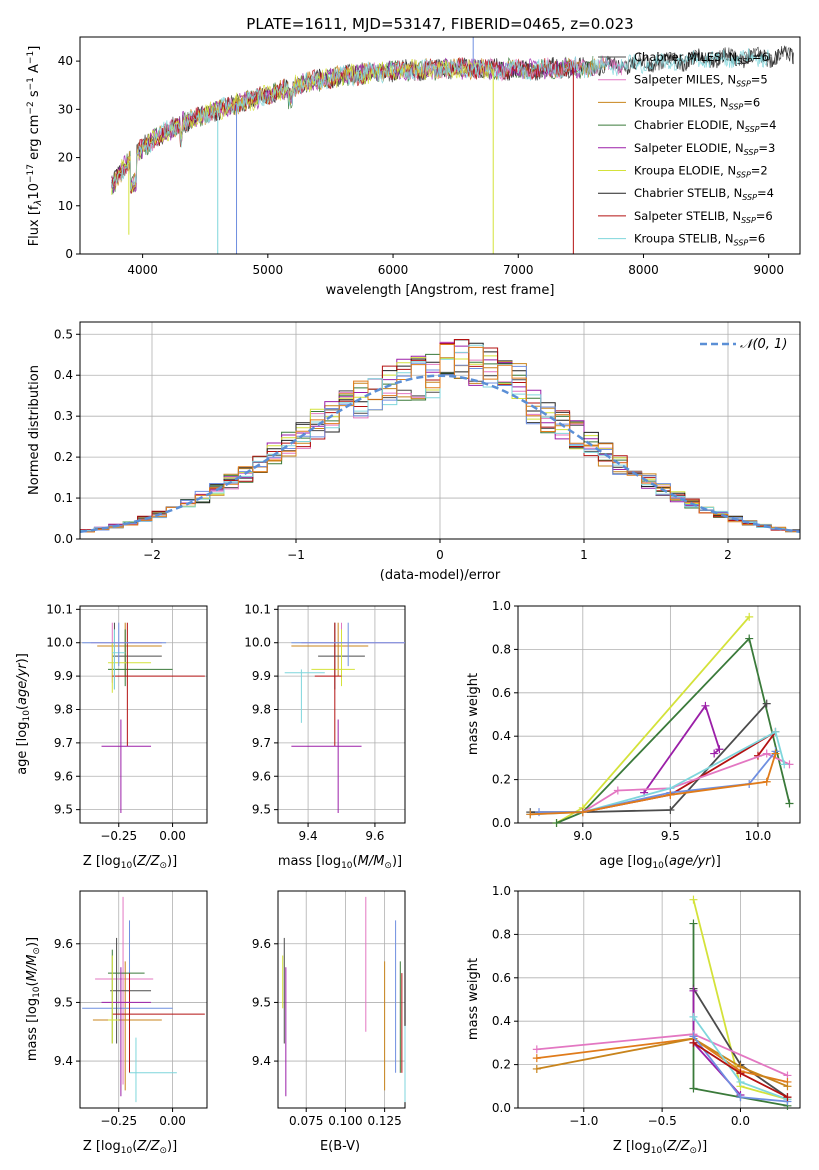 The image size is (819, 1170). Describe the element at coordinates (697, 103) in the screenshot. I see `legend-label: Kroupa MILES, NSSP=6` at that location.